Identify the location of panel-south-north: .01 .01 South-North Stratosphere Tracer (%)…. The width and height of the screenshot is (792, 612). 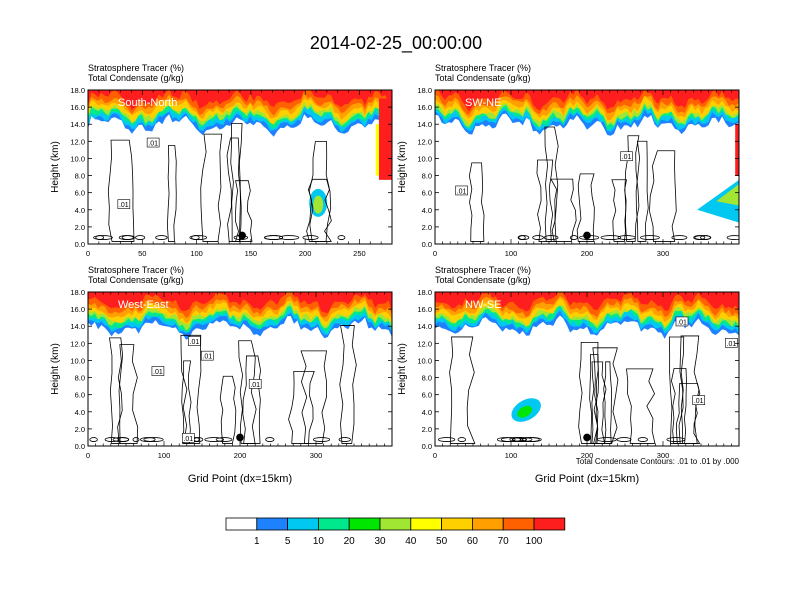
(221, 160).